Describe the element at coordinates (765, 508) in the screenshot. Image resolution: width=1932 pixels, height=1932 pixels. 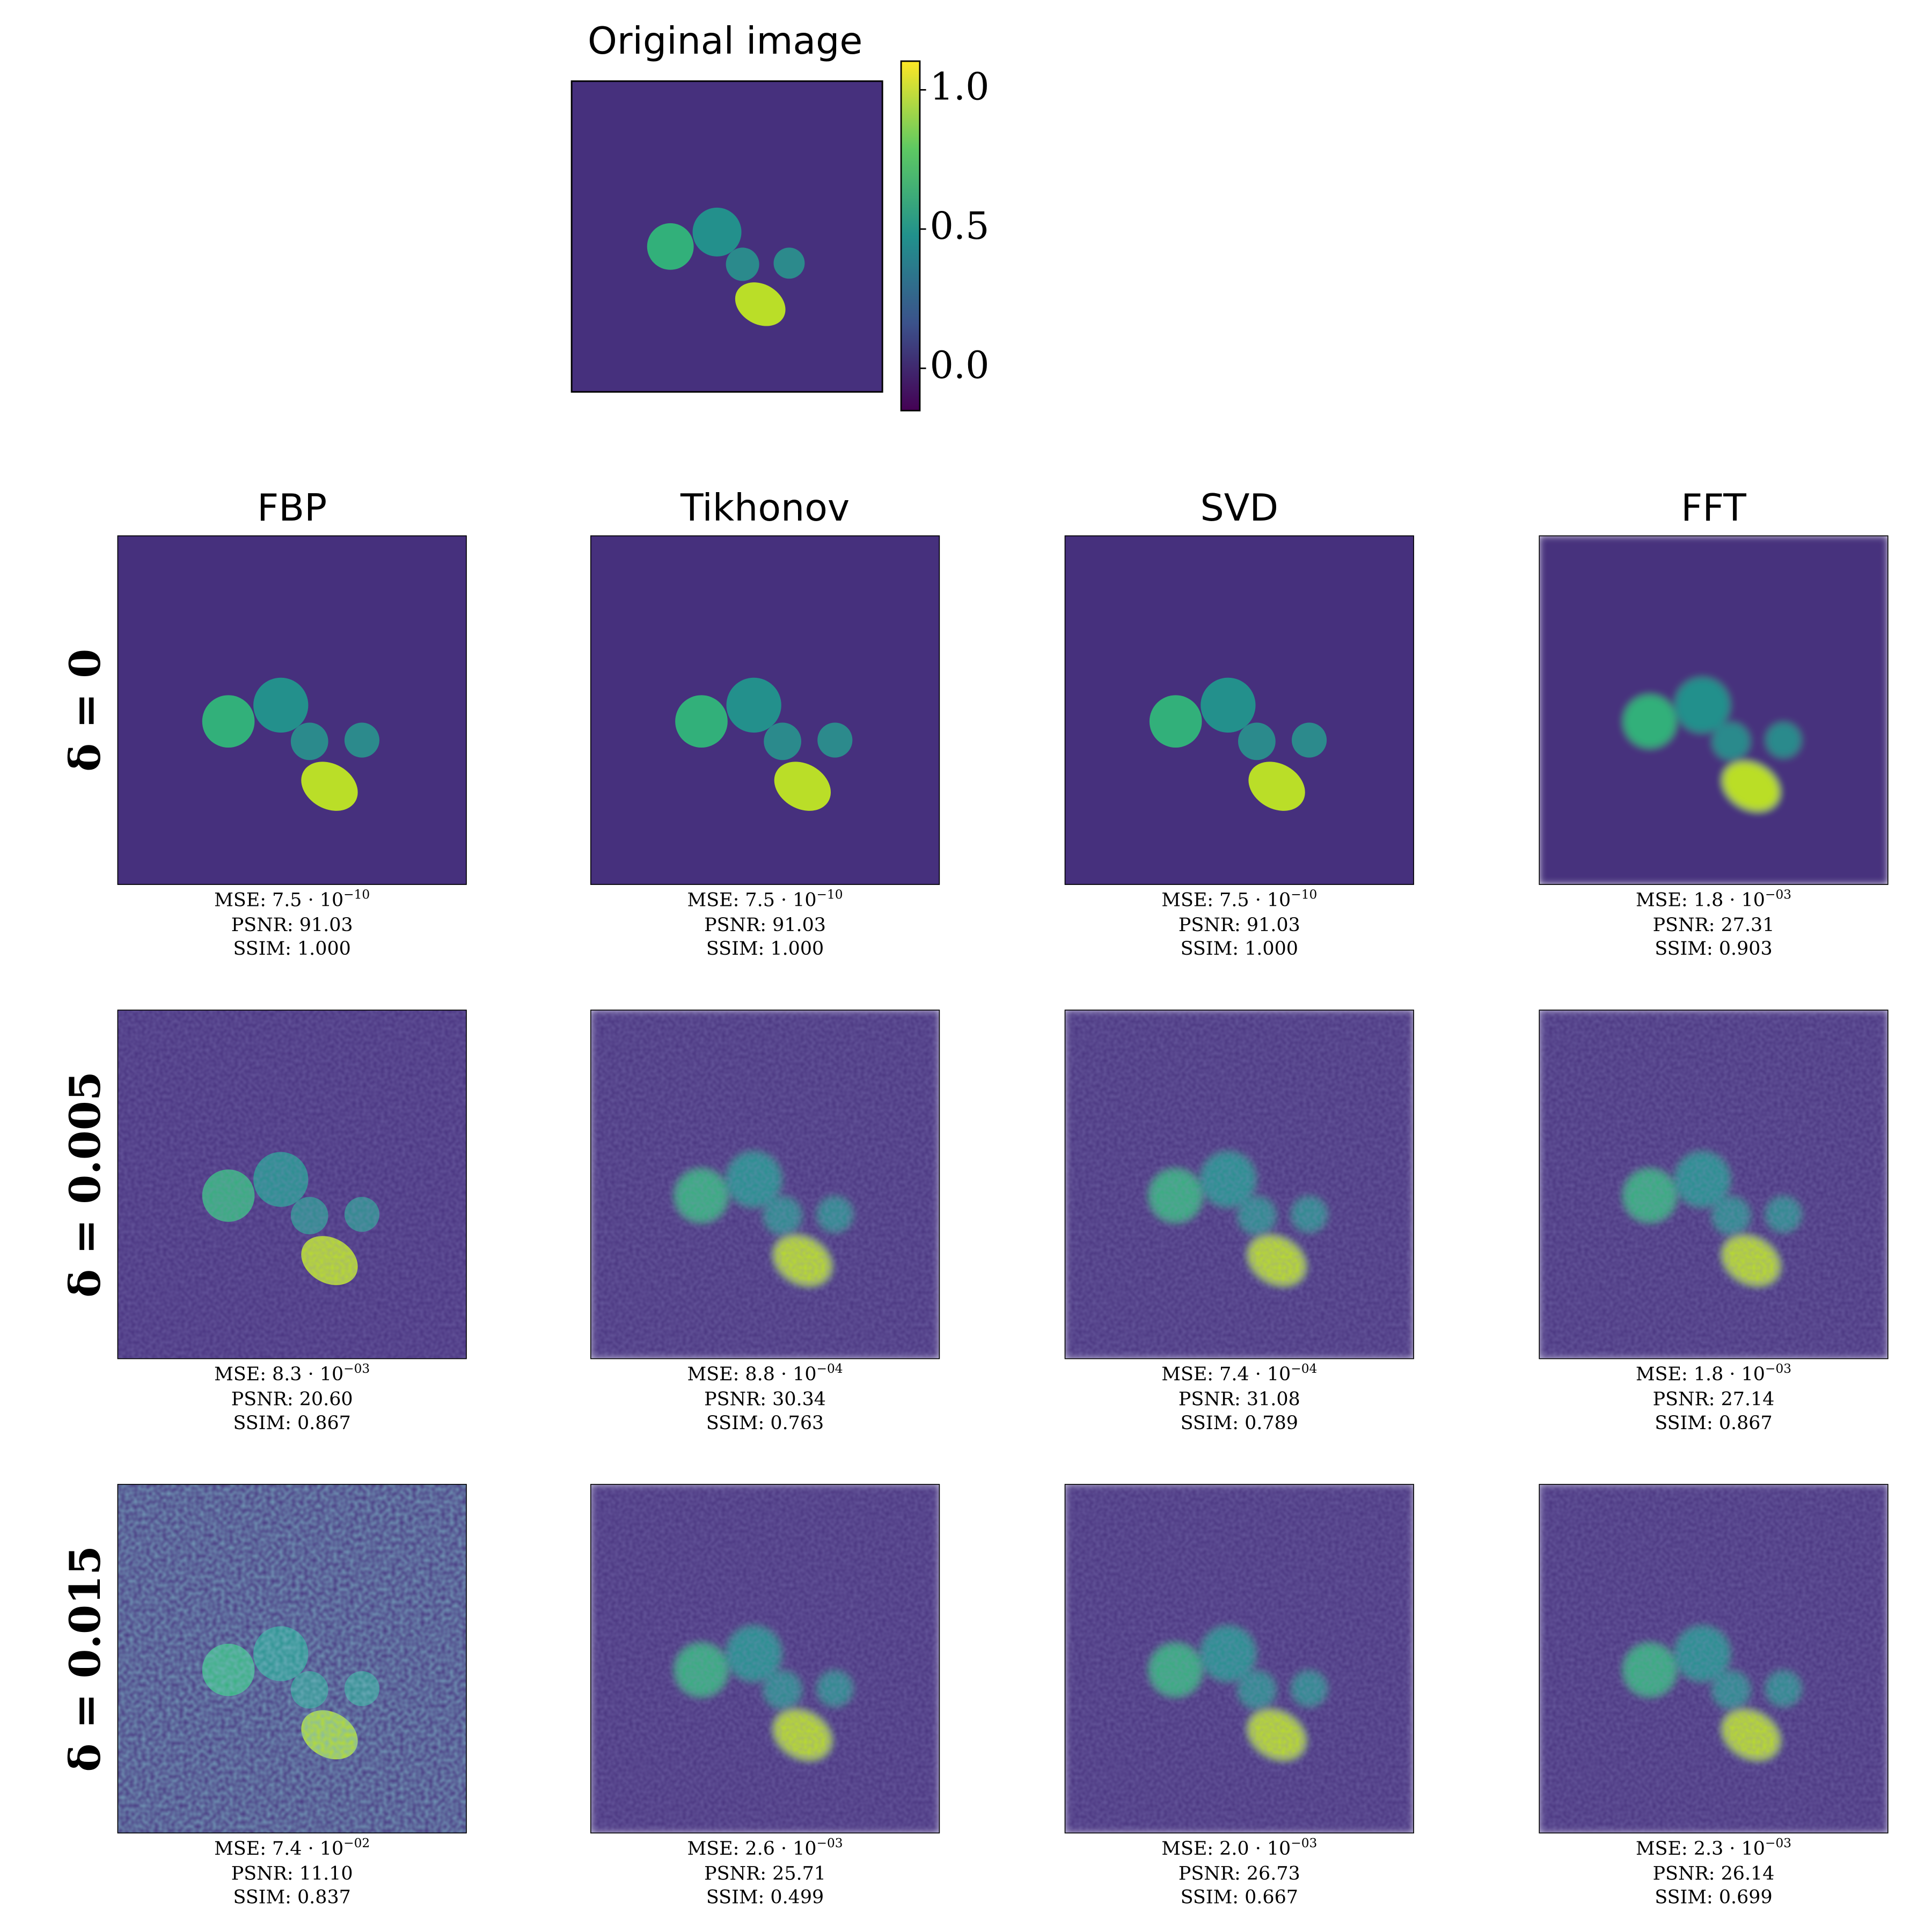
I see `column-title: Tikhonov` at that location.